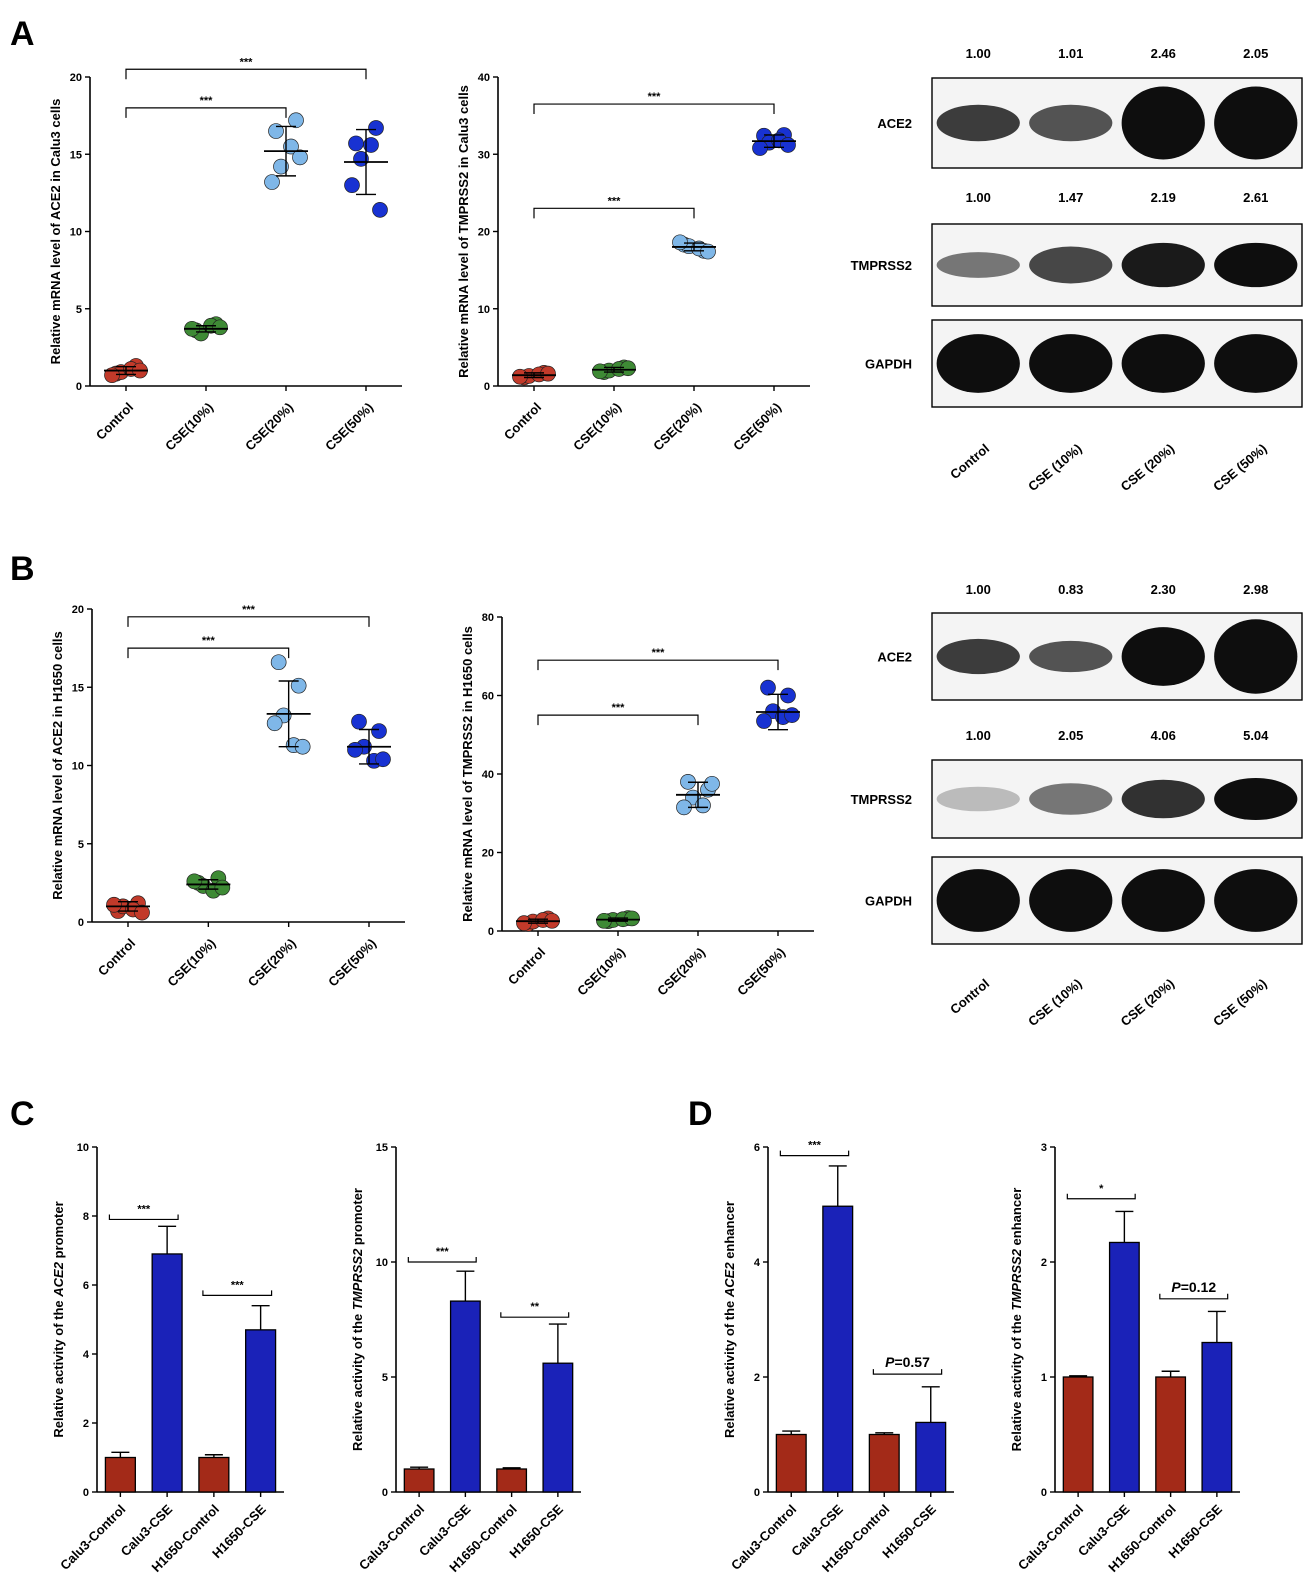  I want to click on blot-row-label: GAPDH, so click(888, 901).